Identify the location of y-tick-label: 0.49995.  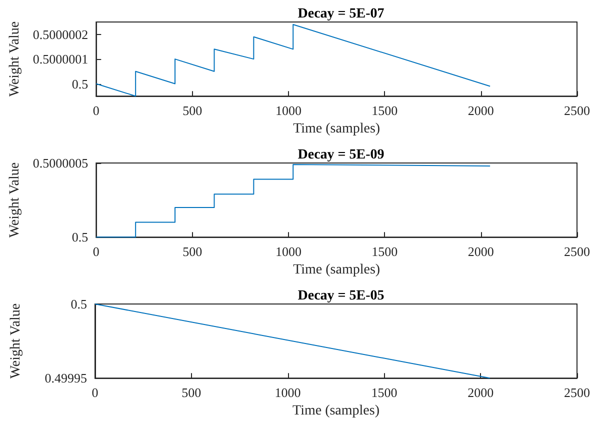
(65, 378).